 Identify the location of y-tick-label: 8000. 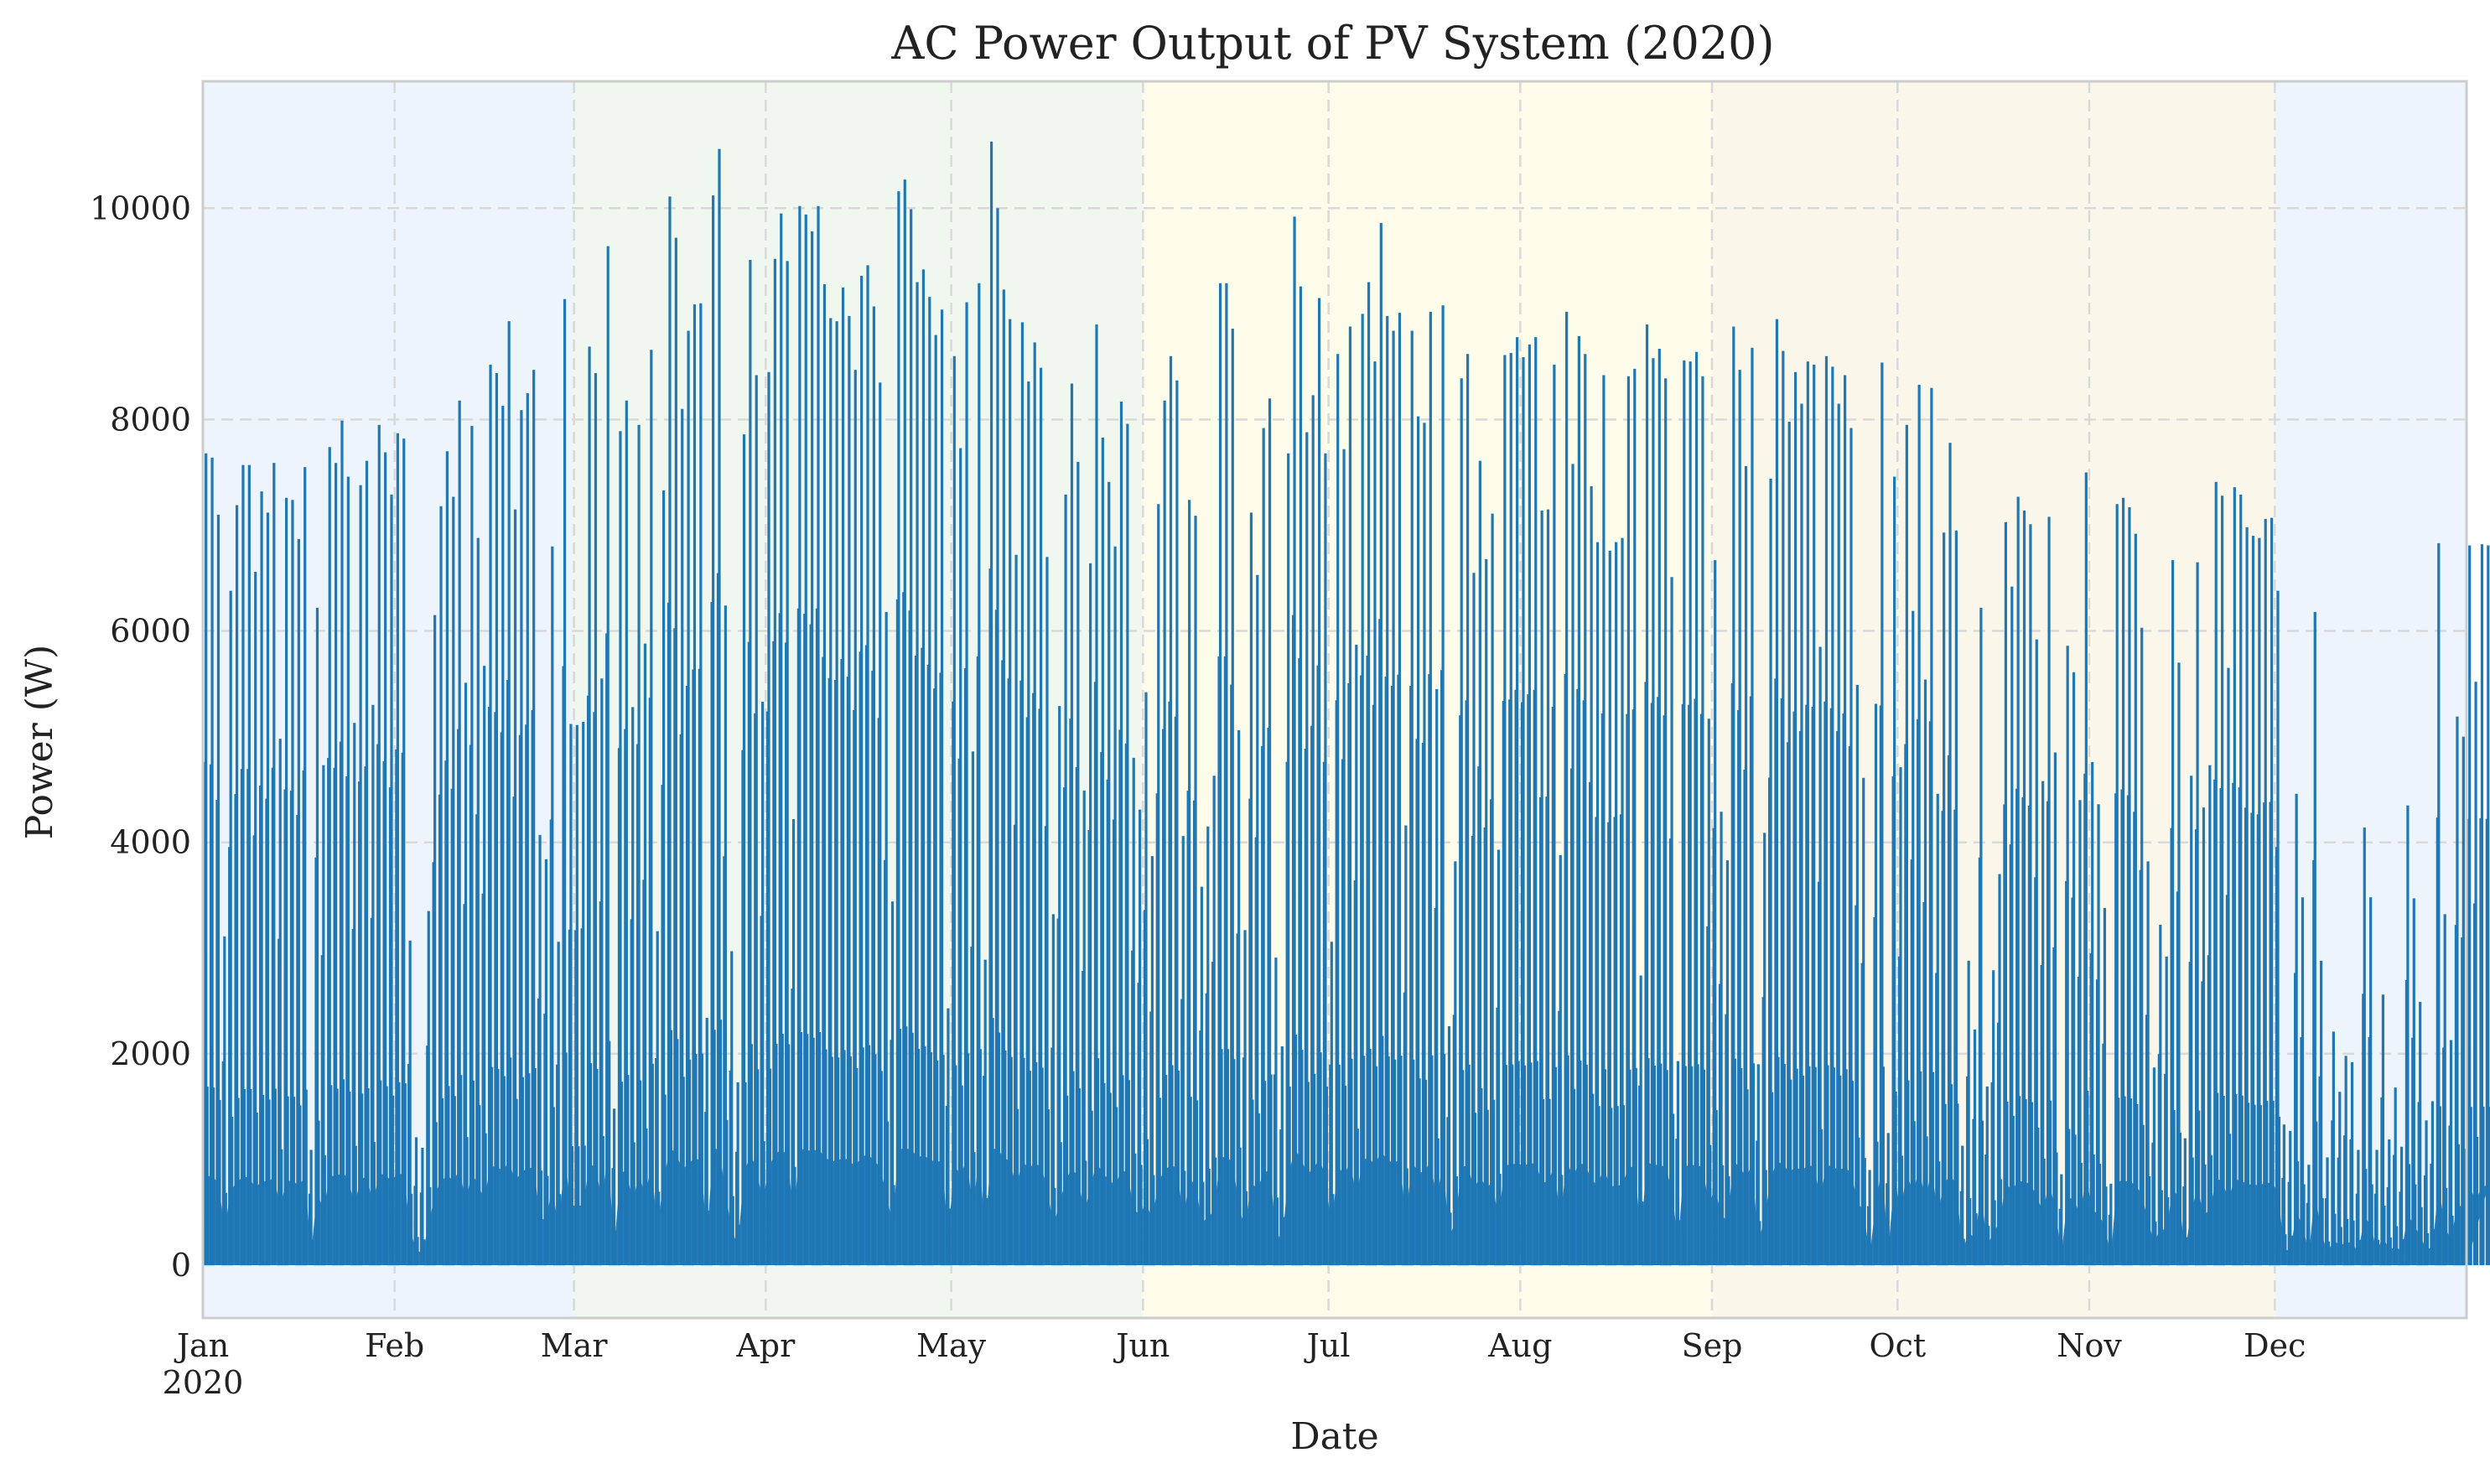
(150, 419).